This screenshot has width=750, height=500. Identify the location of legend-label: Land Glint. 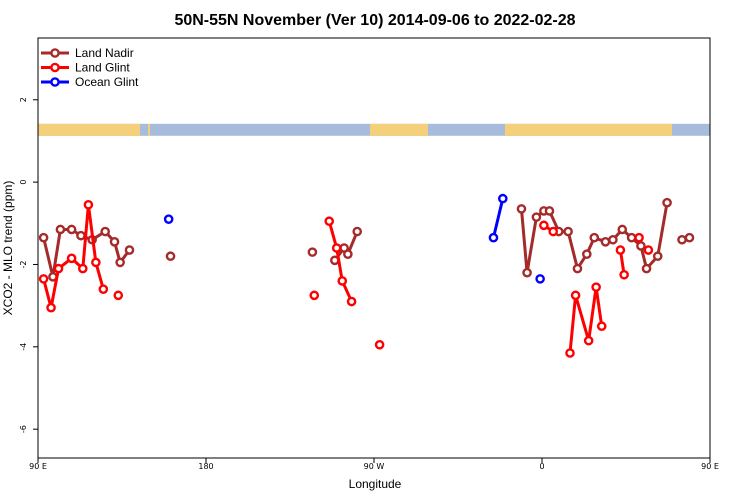
(102, 68).